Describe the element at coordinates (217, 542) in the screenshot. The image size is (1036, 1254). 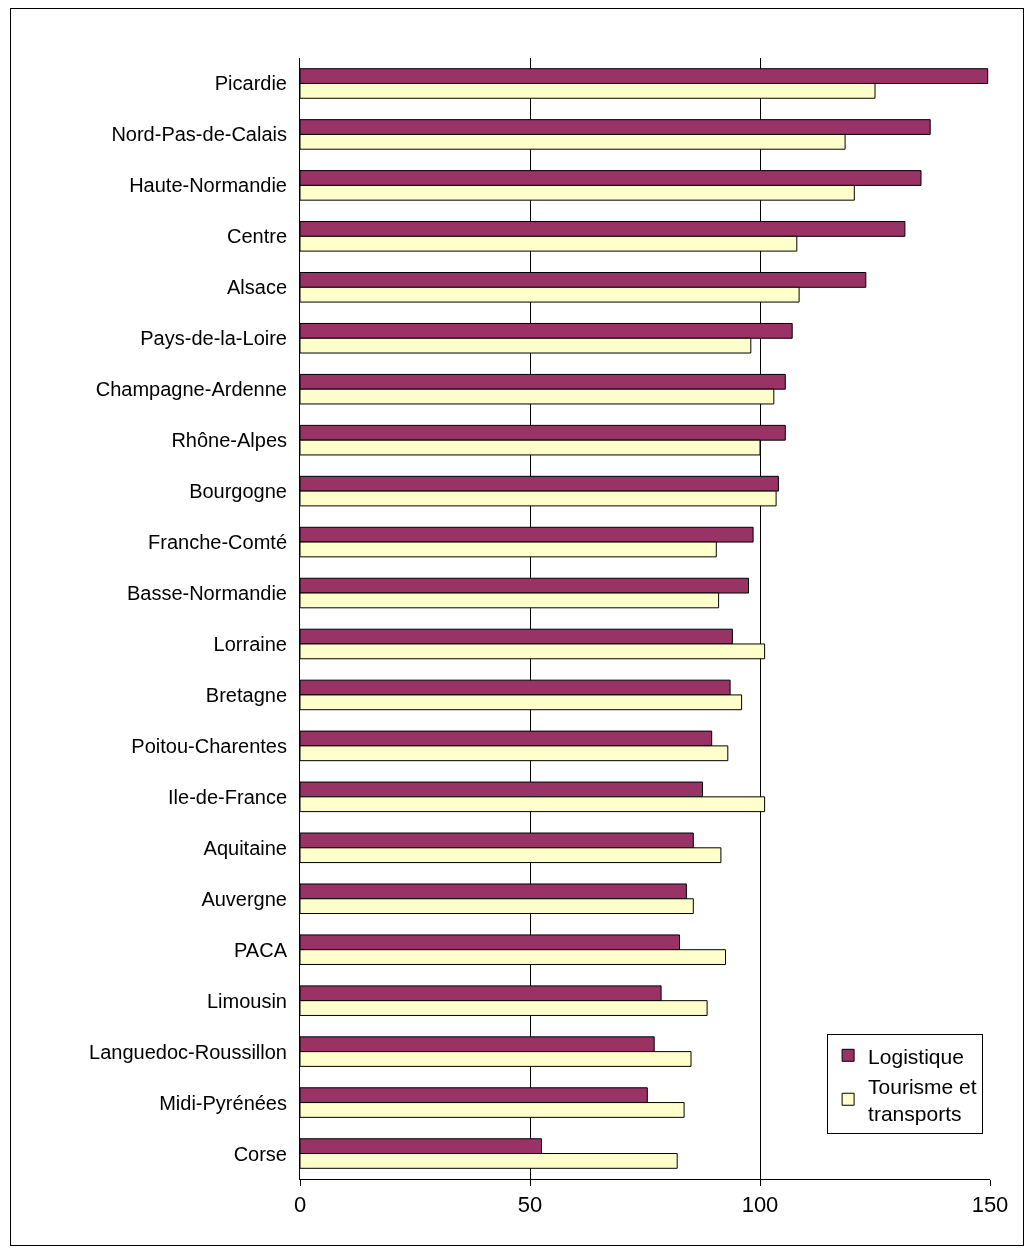
I see `y-tick-label: Franche-Comté` at that location.